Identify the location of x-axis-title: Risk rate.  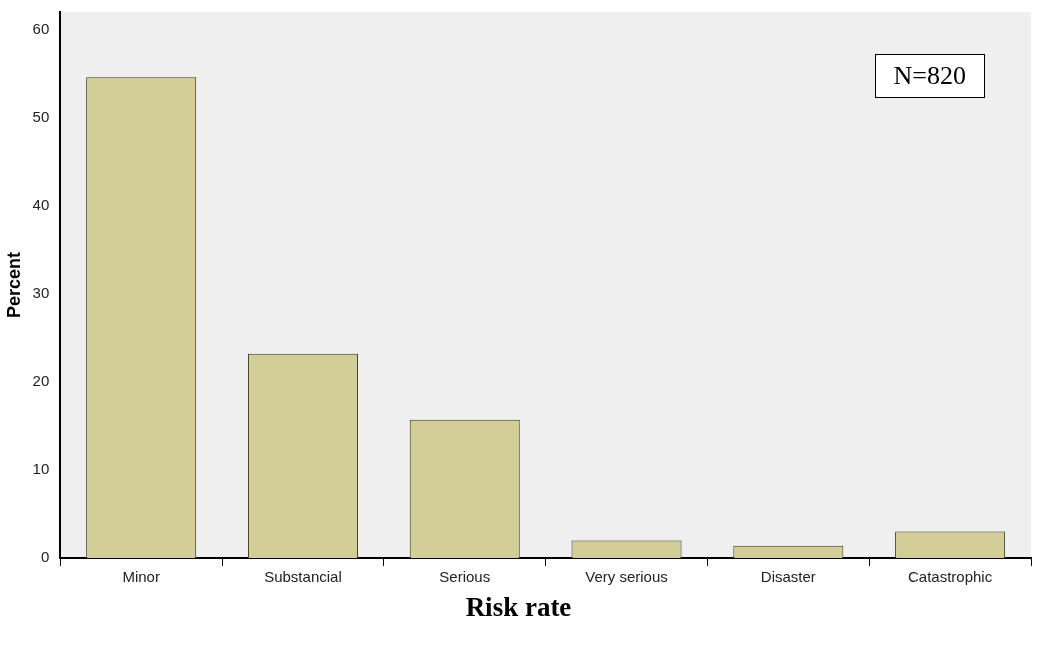
(518, 607).